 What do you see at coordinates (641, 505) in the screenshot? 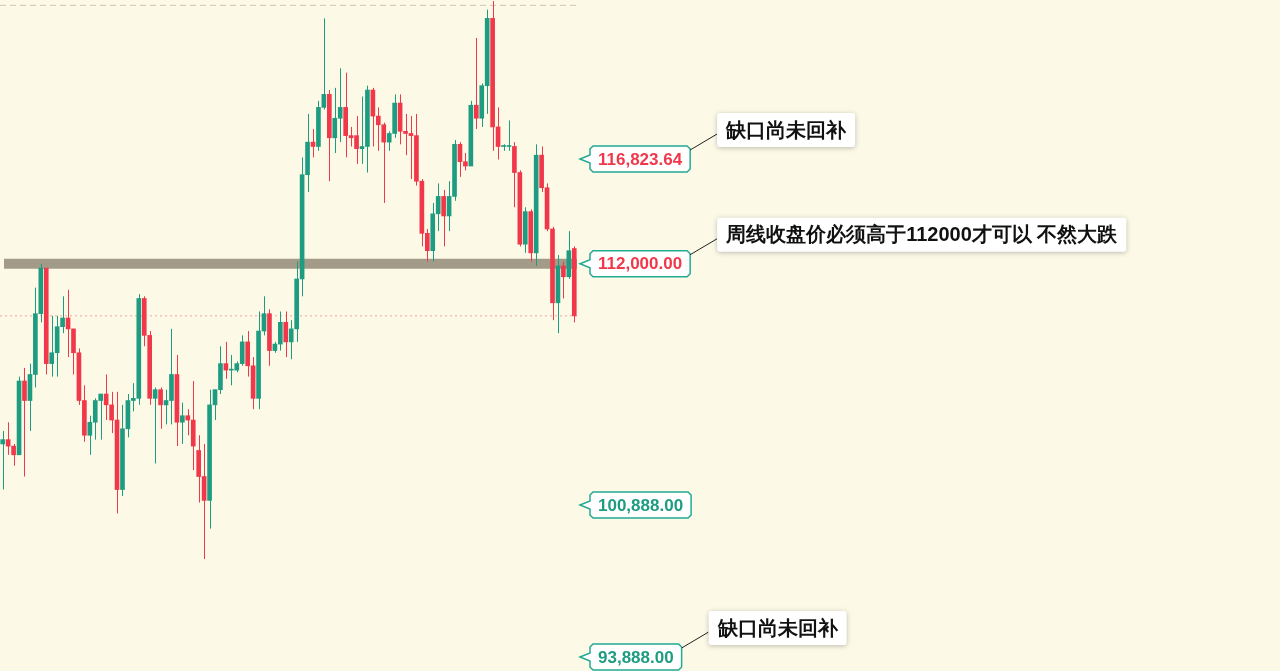
I see `y-tick-label: 100,888.00` at bounding box center [641, 505].